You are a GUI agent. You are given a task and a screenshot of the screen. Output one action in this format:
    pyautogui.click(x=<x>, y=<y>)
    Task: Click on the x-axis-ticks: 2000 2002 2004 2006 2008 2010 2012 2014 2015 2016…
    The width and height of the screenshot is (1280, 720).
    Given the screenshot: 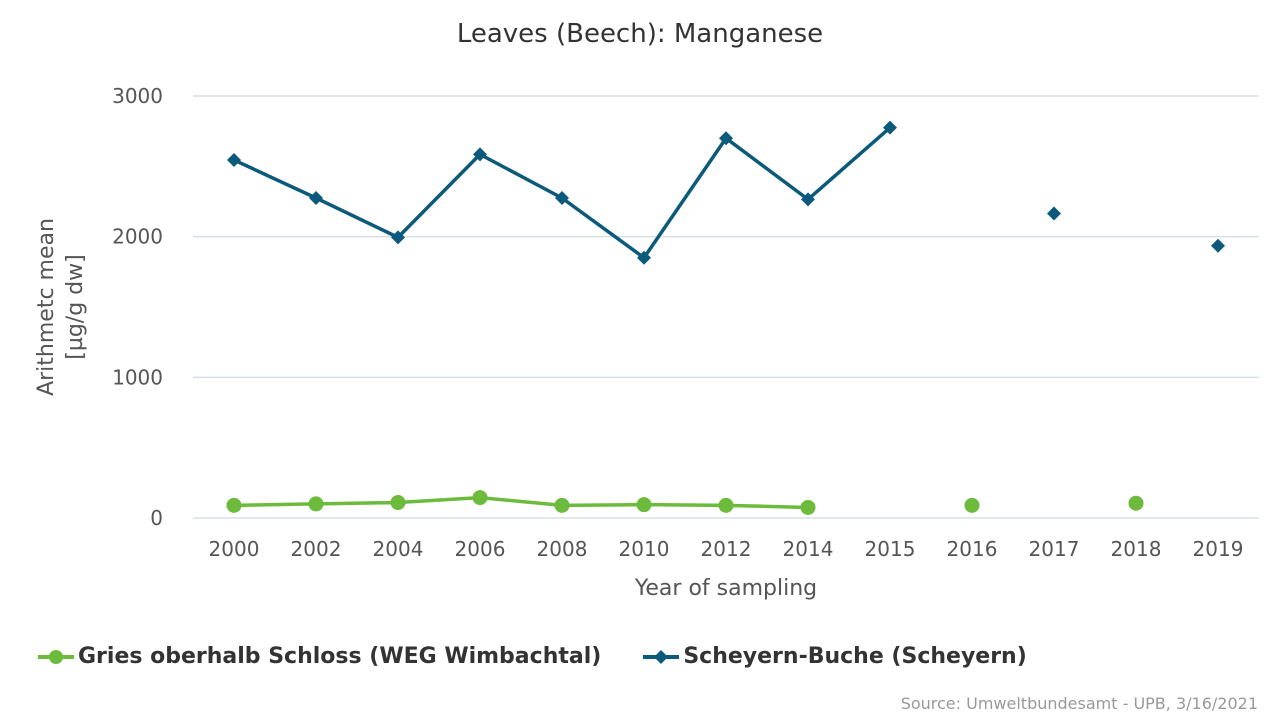 What is the action you would take?
    pyautogui.click(x=726, y=549)
    